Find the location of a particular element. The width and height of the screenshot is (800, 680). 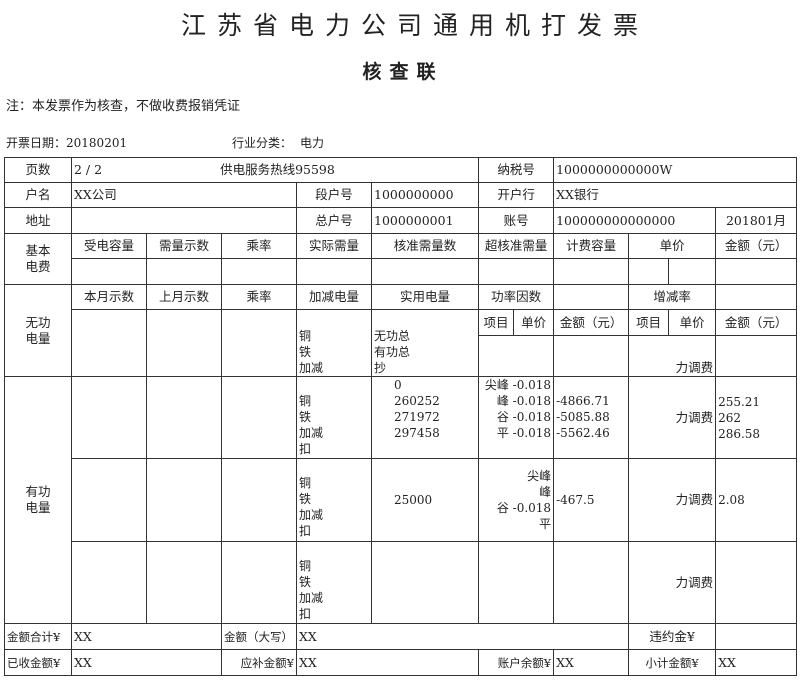

reactive-used: 无功总 有功总 抄 is located at coordinates (425, 343).